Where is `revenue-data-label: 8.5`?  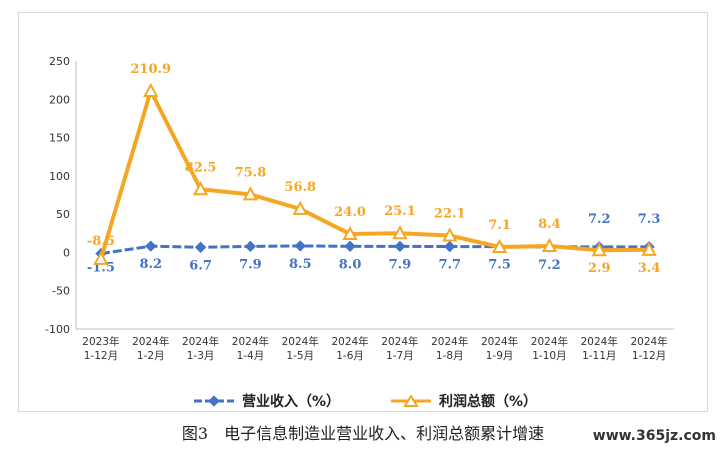
revenue-data-label: 8.5 is located at coordinates (300, 264).